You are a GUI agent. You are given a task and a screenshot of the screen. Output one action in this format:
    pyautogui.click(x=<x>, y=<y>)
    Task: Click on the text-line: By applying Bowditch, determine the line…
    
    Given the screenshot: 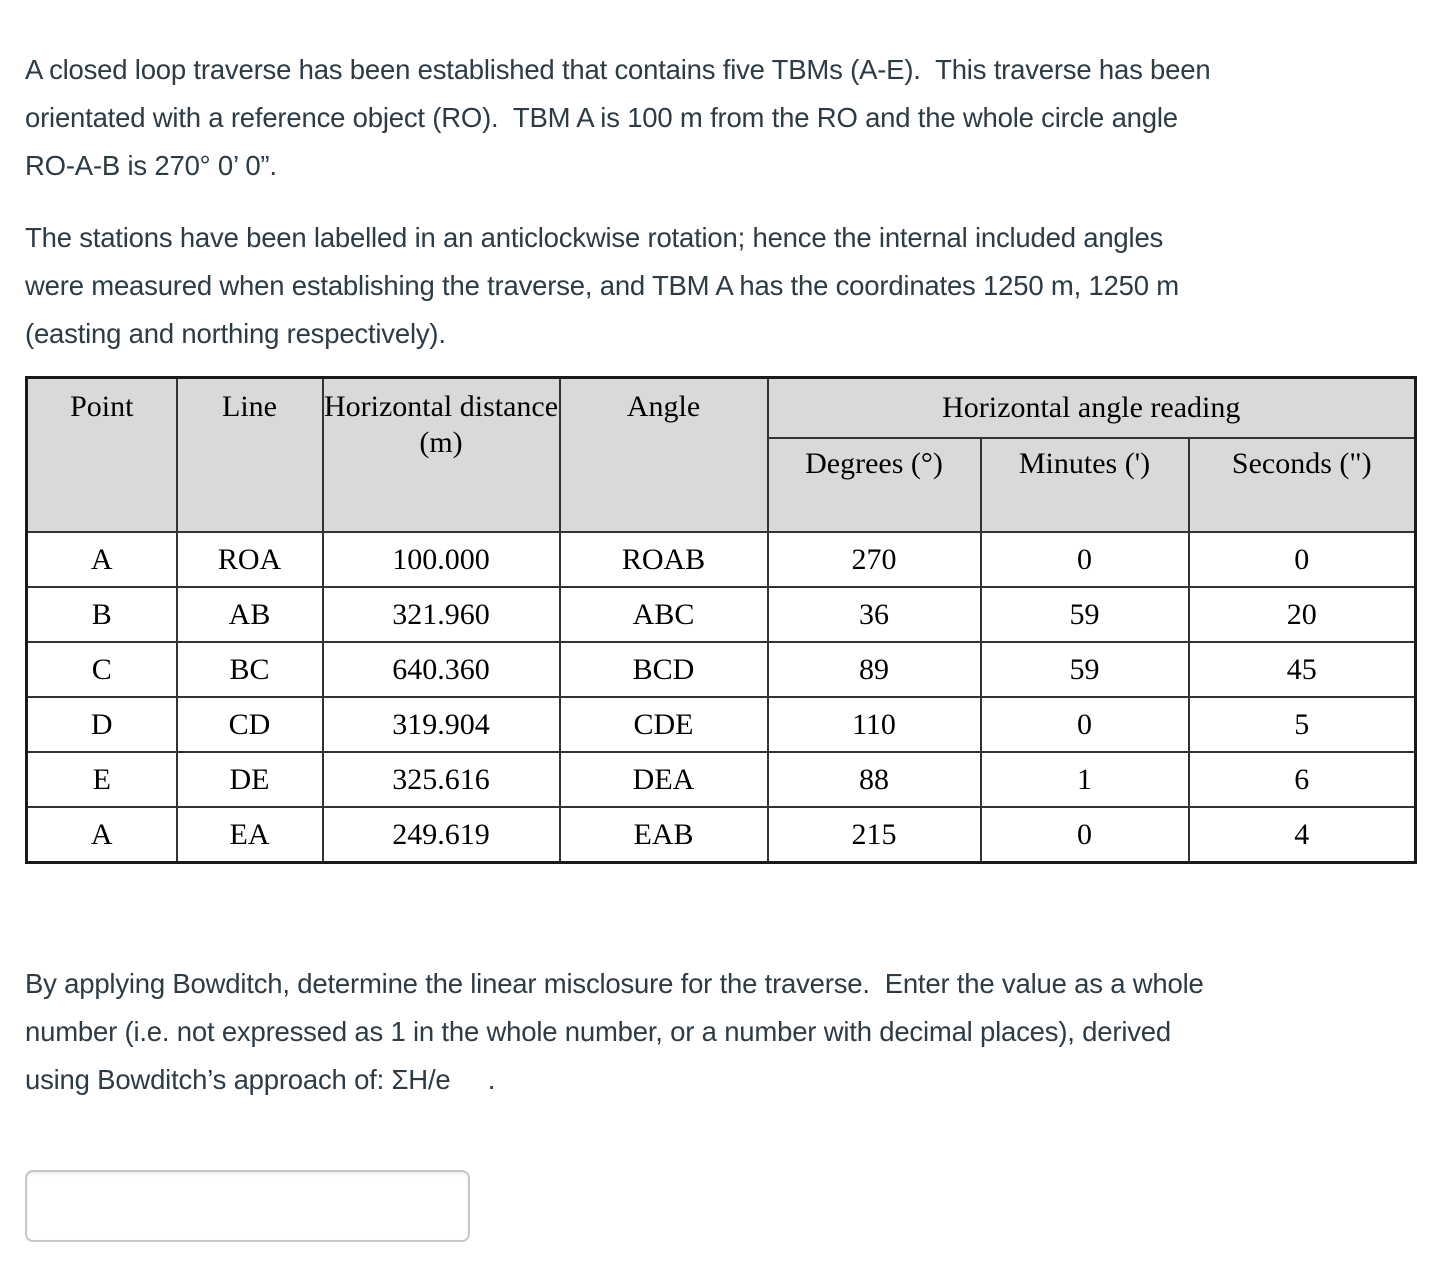 What is the action you would take?
    pyautogui.click(x=614, y=983)
    